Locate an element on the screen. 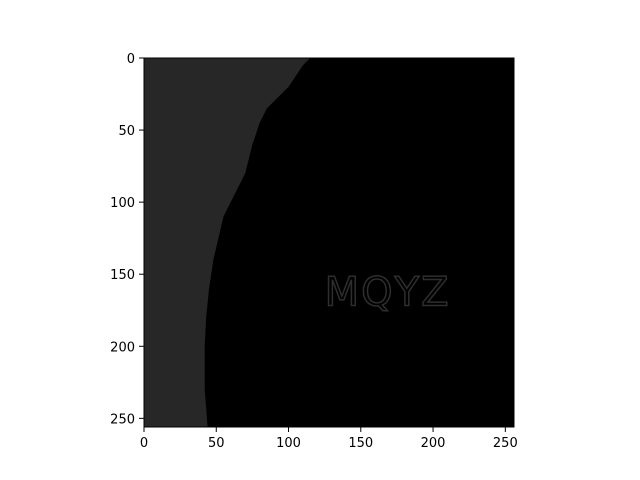 The image size is (640, 480). y-axis: 0 50 100 150 200 250 is located at coordinates (127, 239).